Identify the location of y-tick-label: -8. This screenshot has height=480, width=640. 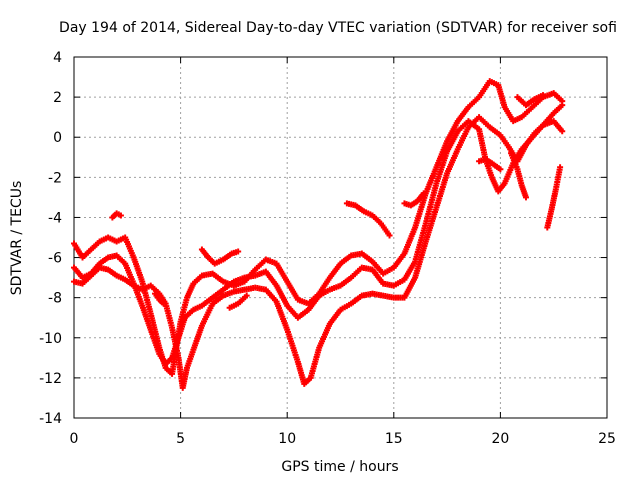
(55, 299).